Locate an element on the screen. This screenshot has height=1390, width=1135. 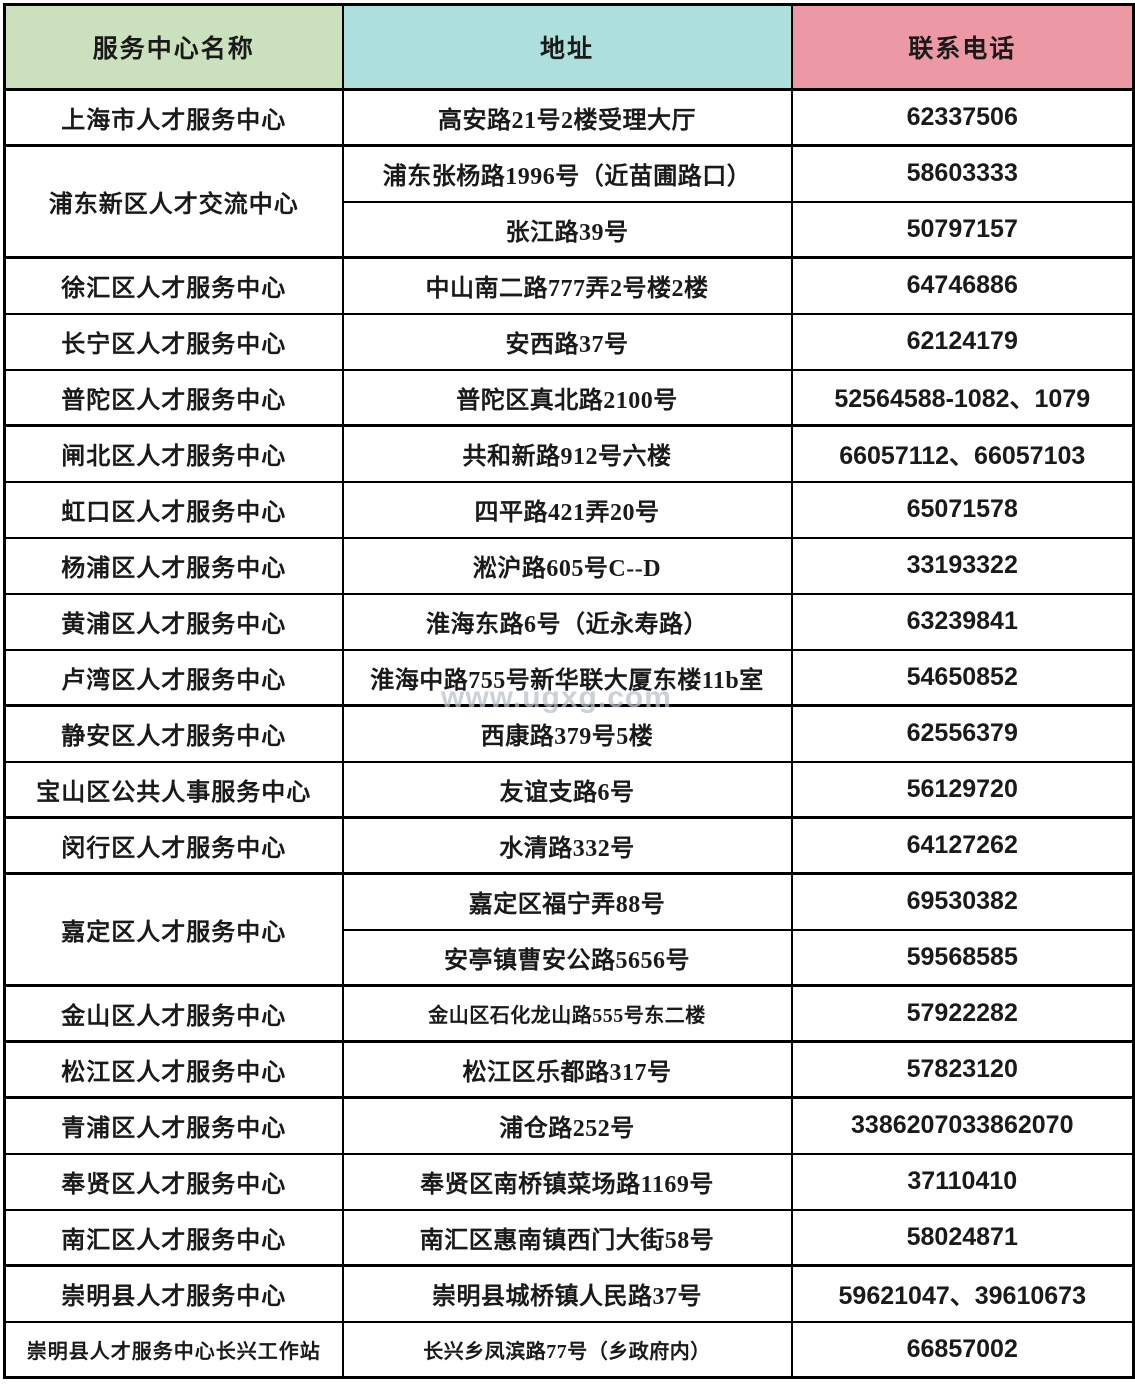
table-row: 嘉定区人才服务中心 嘉定区福宁弄88号 69530382 is located at coordinates (569, 929).